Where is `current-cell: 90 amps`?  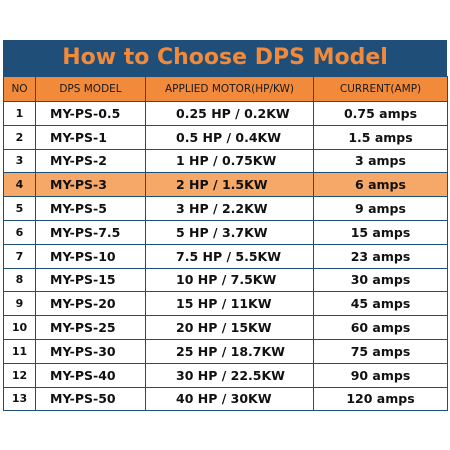
current-cell: 90 amps is located at coordinates (380, 375).